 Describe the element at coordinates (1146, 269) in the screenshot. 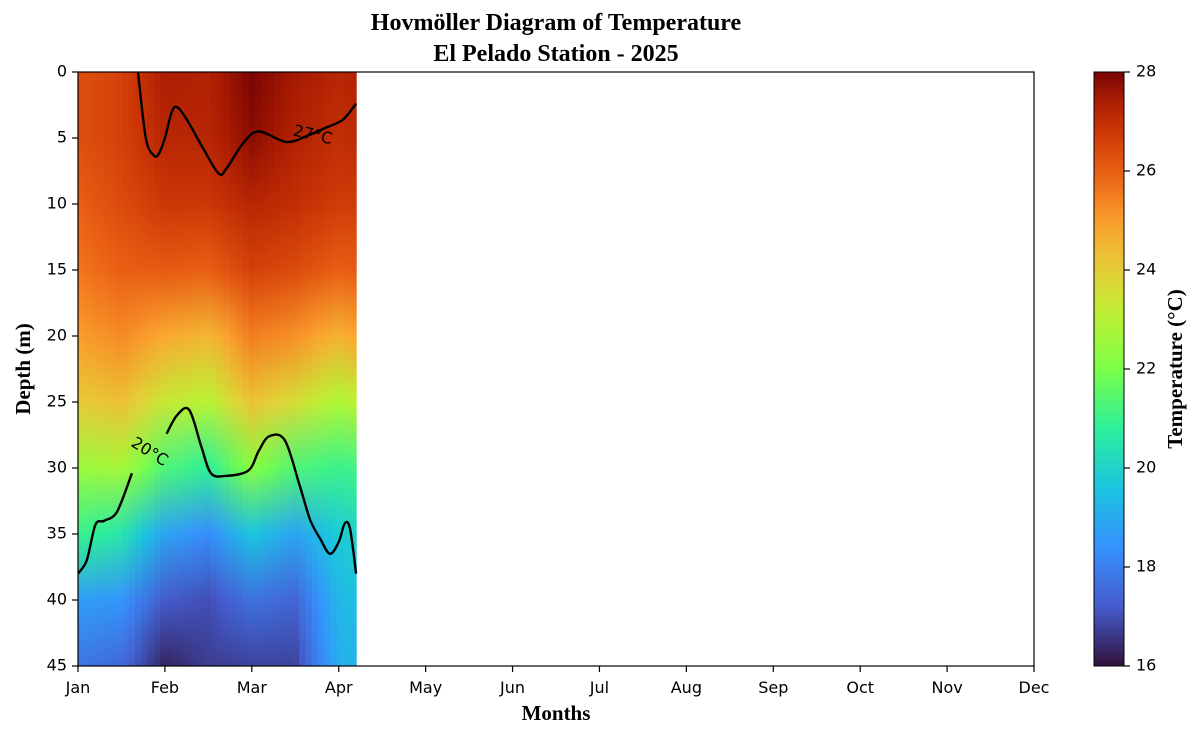

I see `colorbar-tick-label: 24` at that location.